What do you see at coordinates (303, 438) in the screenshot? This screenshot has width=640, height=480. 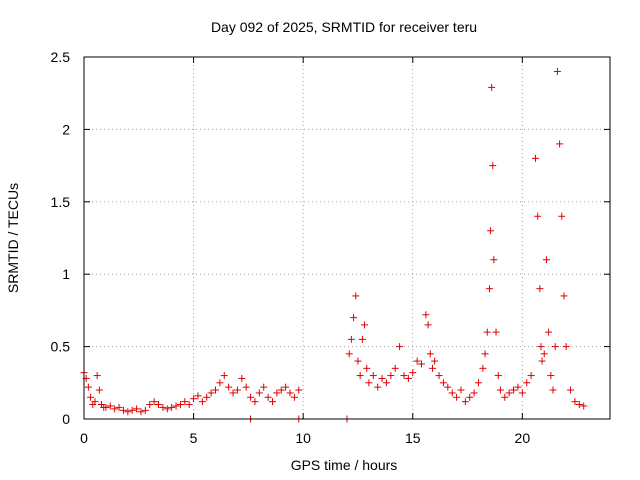 I see `x-tick-label: 10` at bounding box center [303, 438].